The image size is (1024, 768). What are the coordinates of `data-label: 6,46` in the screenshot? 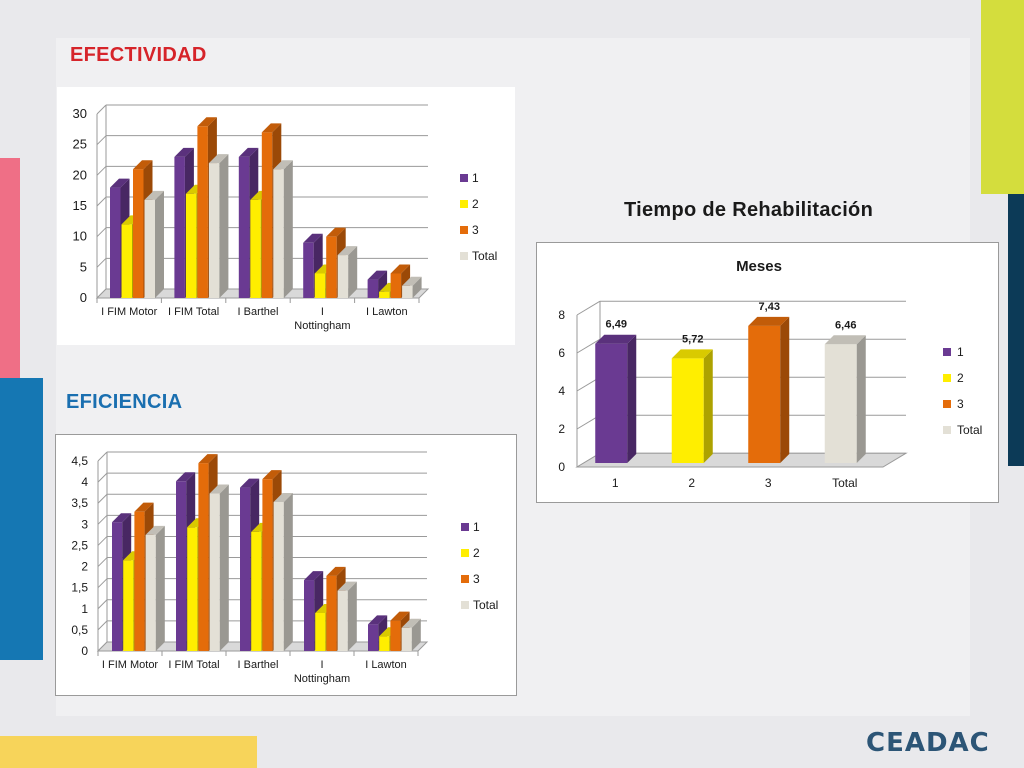 It's located at (845, 325).